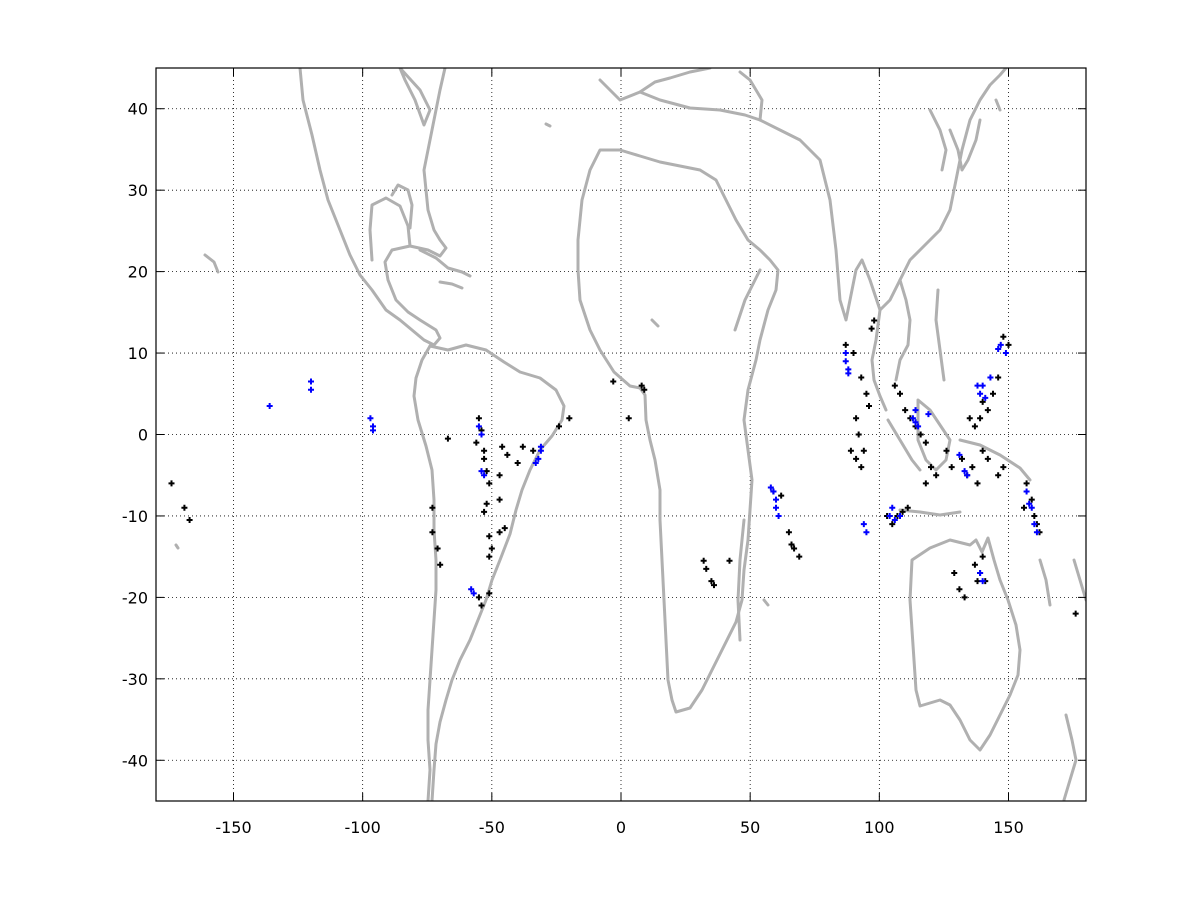  I want to click on y-tick-label: 20, so click(138, 272).